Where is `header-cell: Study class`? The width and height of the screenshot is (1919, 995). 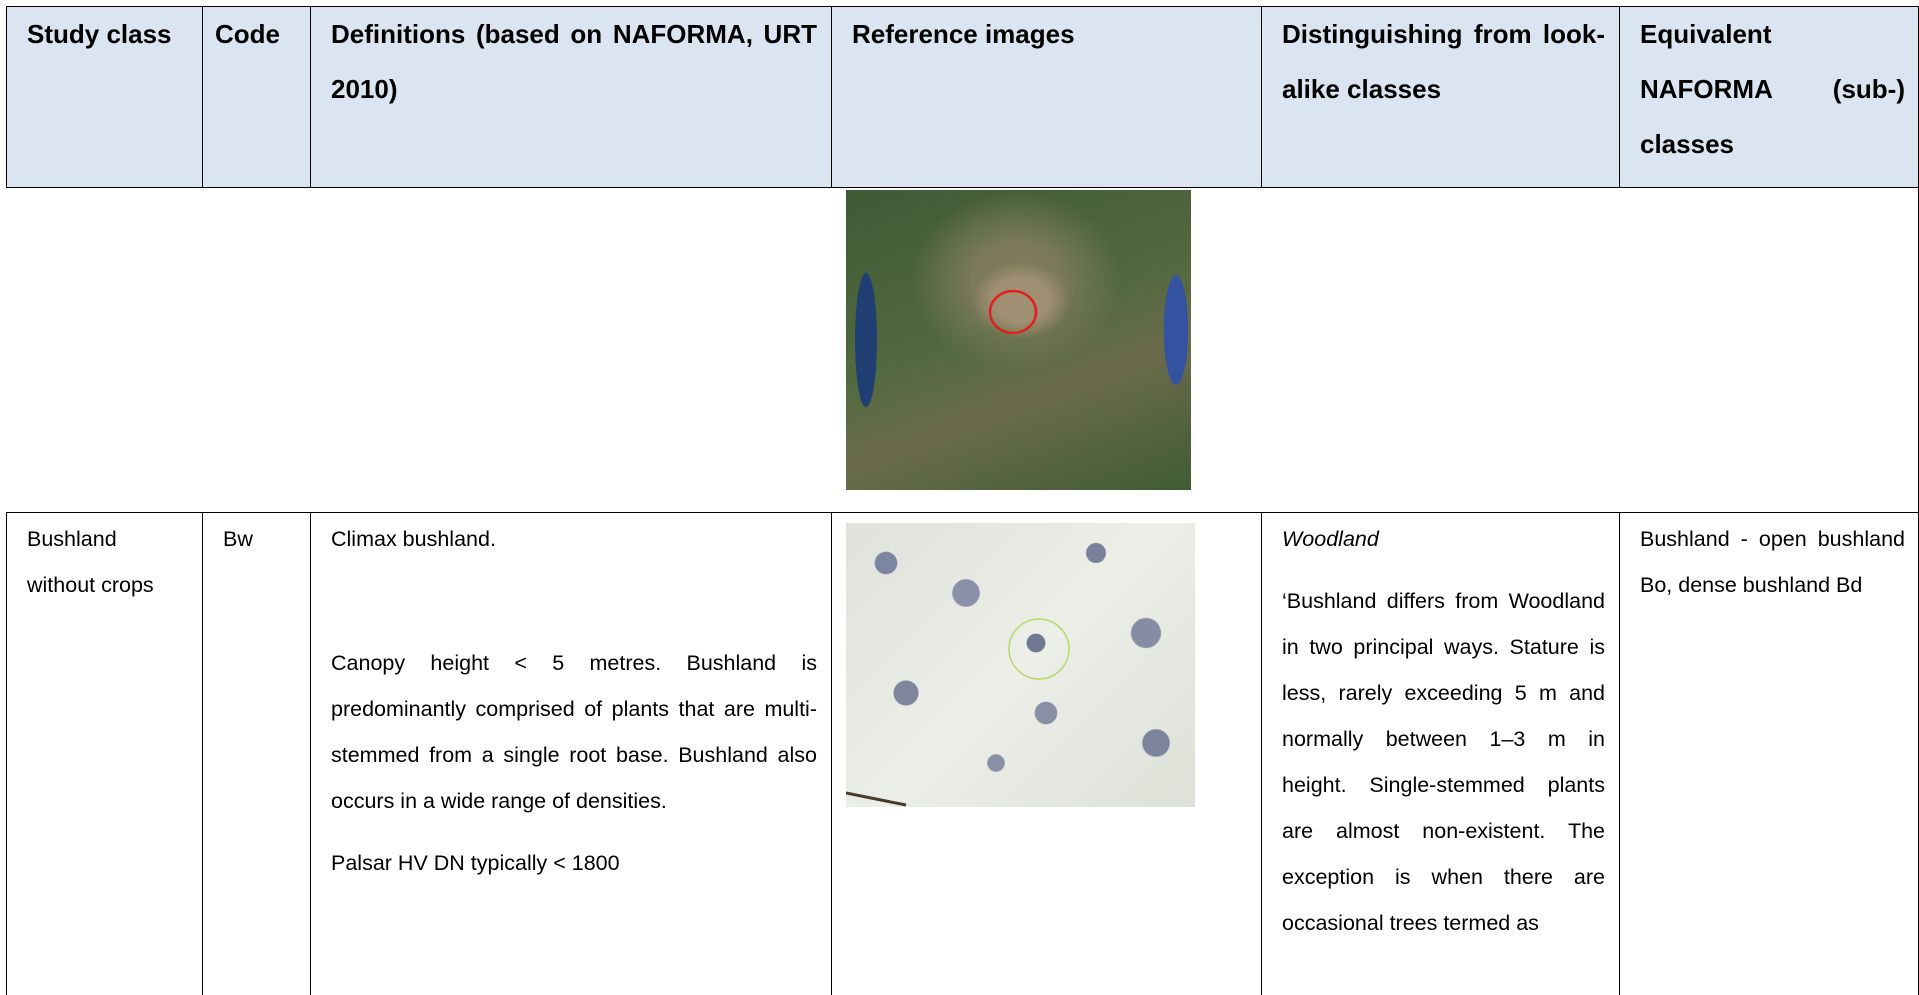
header-cell: Study class is located at coordinates (104, 96).